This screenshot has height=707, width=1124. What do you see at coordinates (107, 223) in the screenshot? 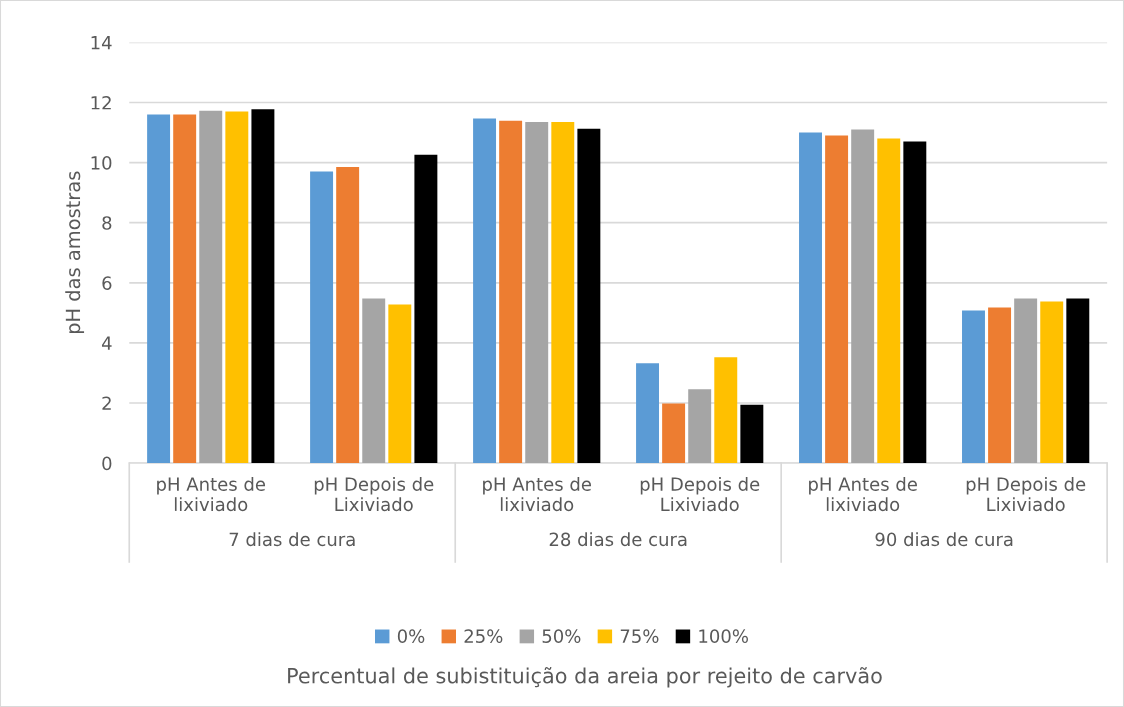
I see `y-tick-label: 8` at bounding box center [107, 223].